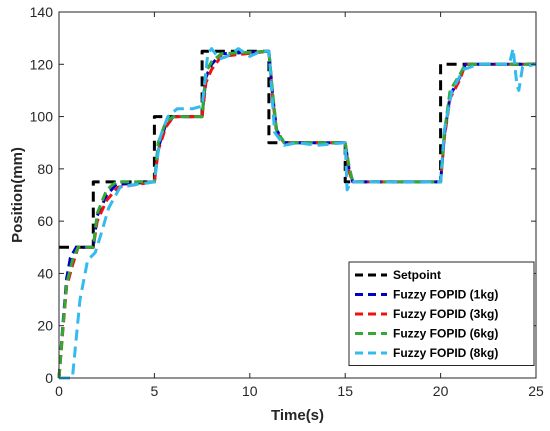 The image size is (550, 431). What do you see at coordinates (250, 391) in the screenshot?
I see `x-tick-label: 10` at bounding box center [250, 391].